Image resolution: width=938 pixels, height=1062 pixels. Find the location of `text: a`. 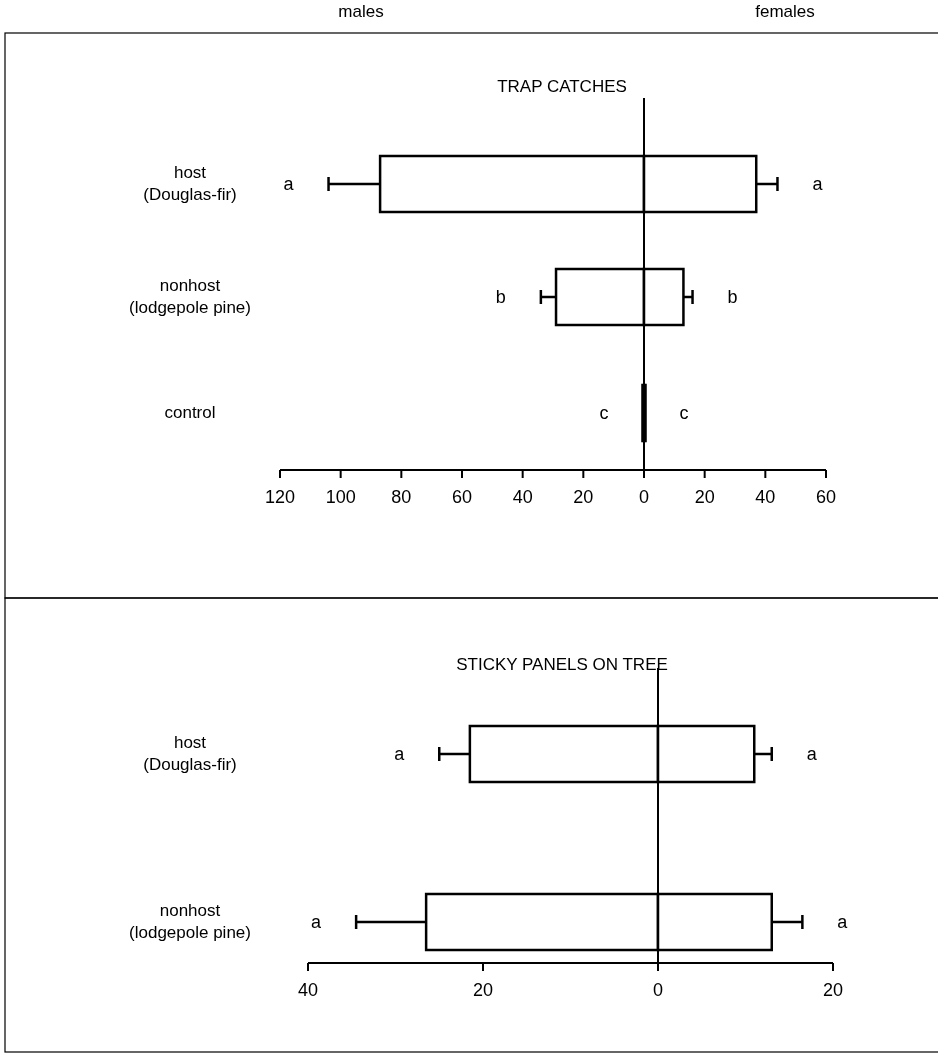

text: a is located at coordinates (843, 922).